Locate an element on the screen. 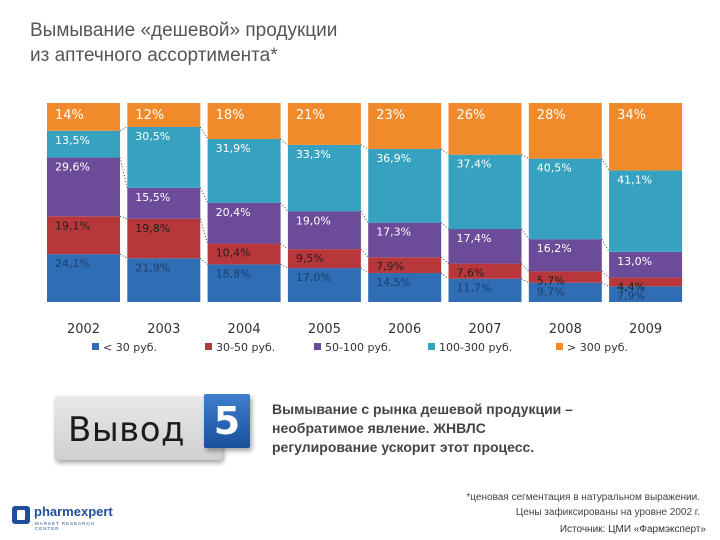  bar-50-100-2005 is located at coordinates (324, 230).